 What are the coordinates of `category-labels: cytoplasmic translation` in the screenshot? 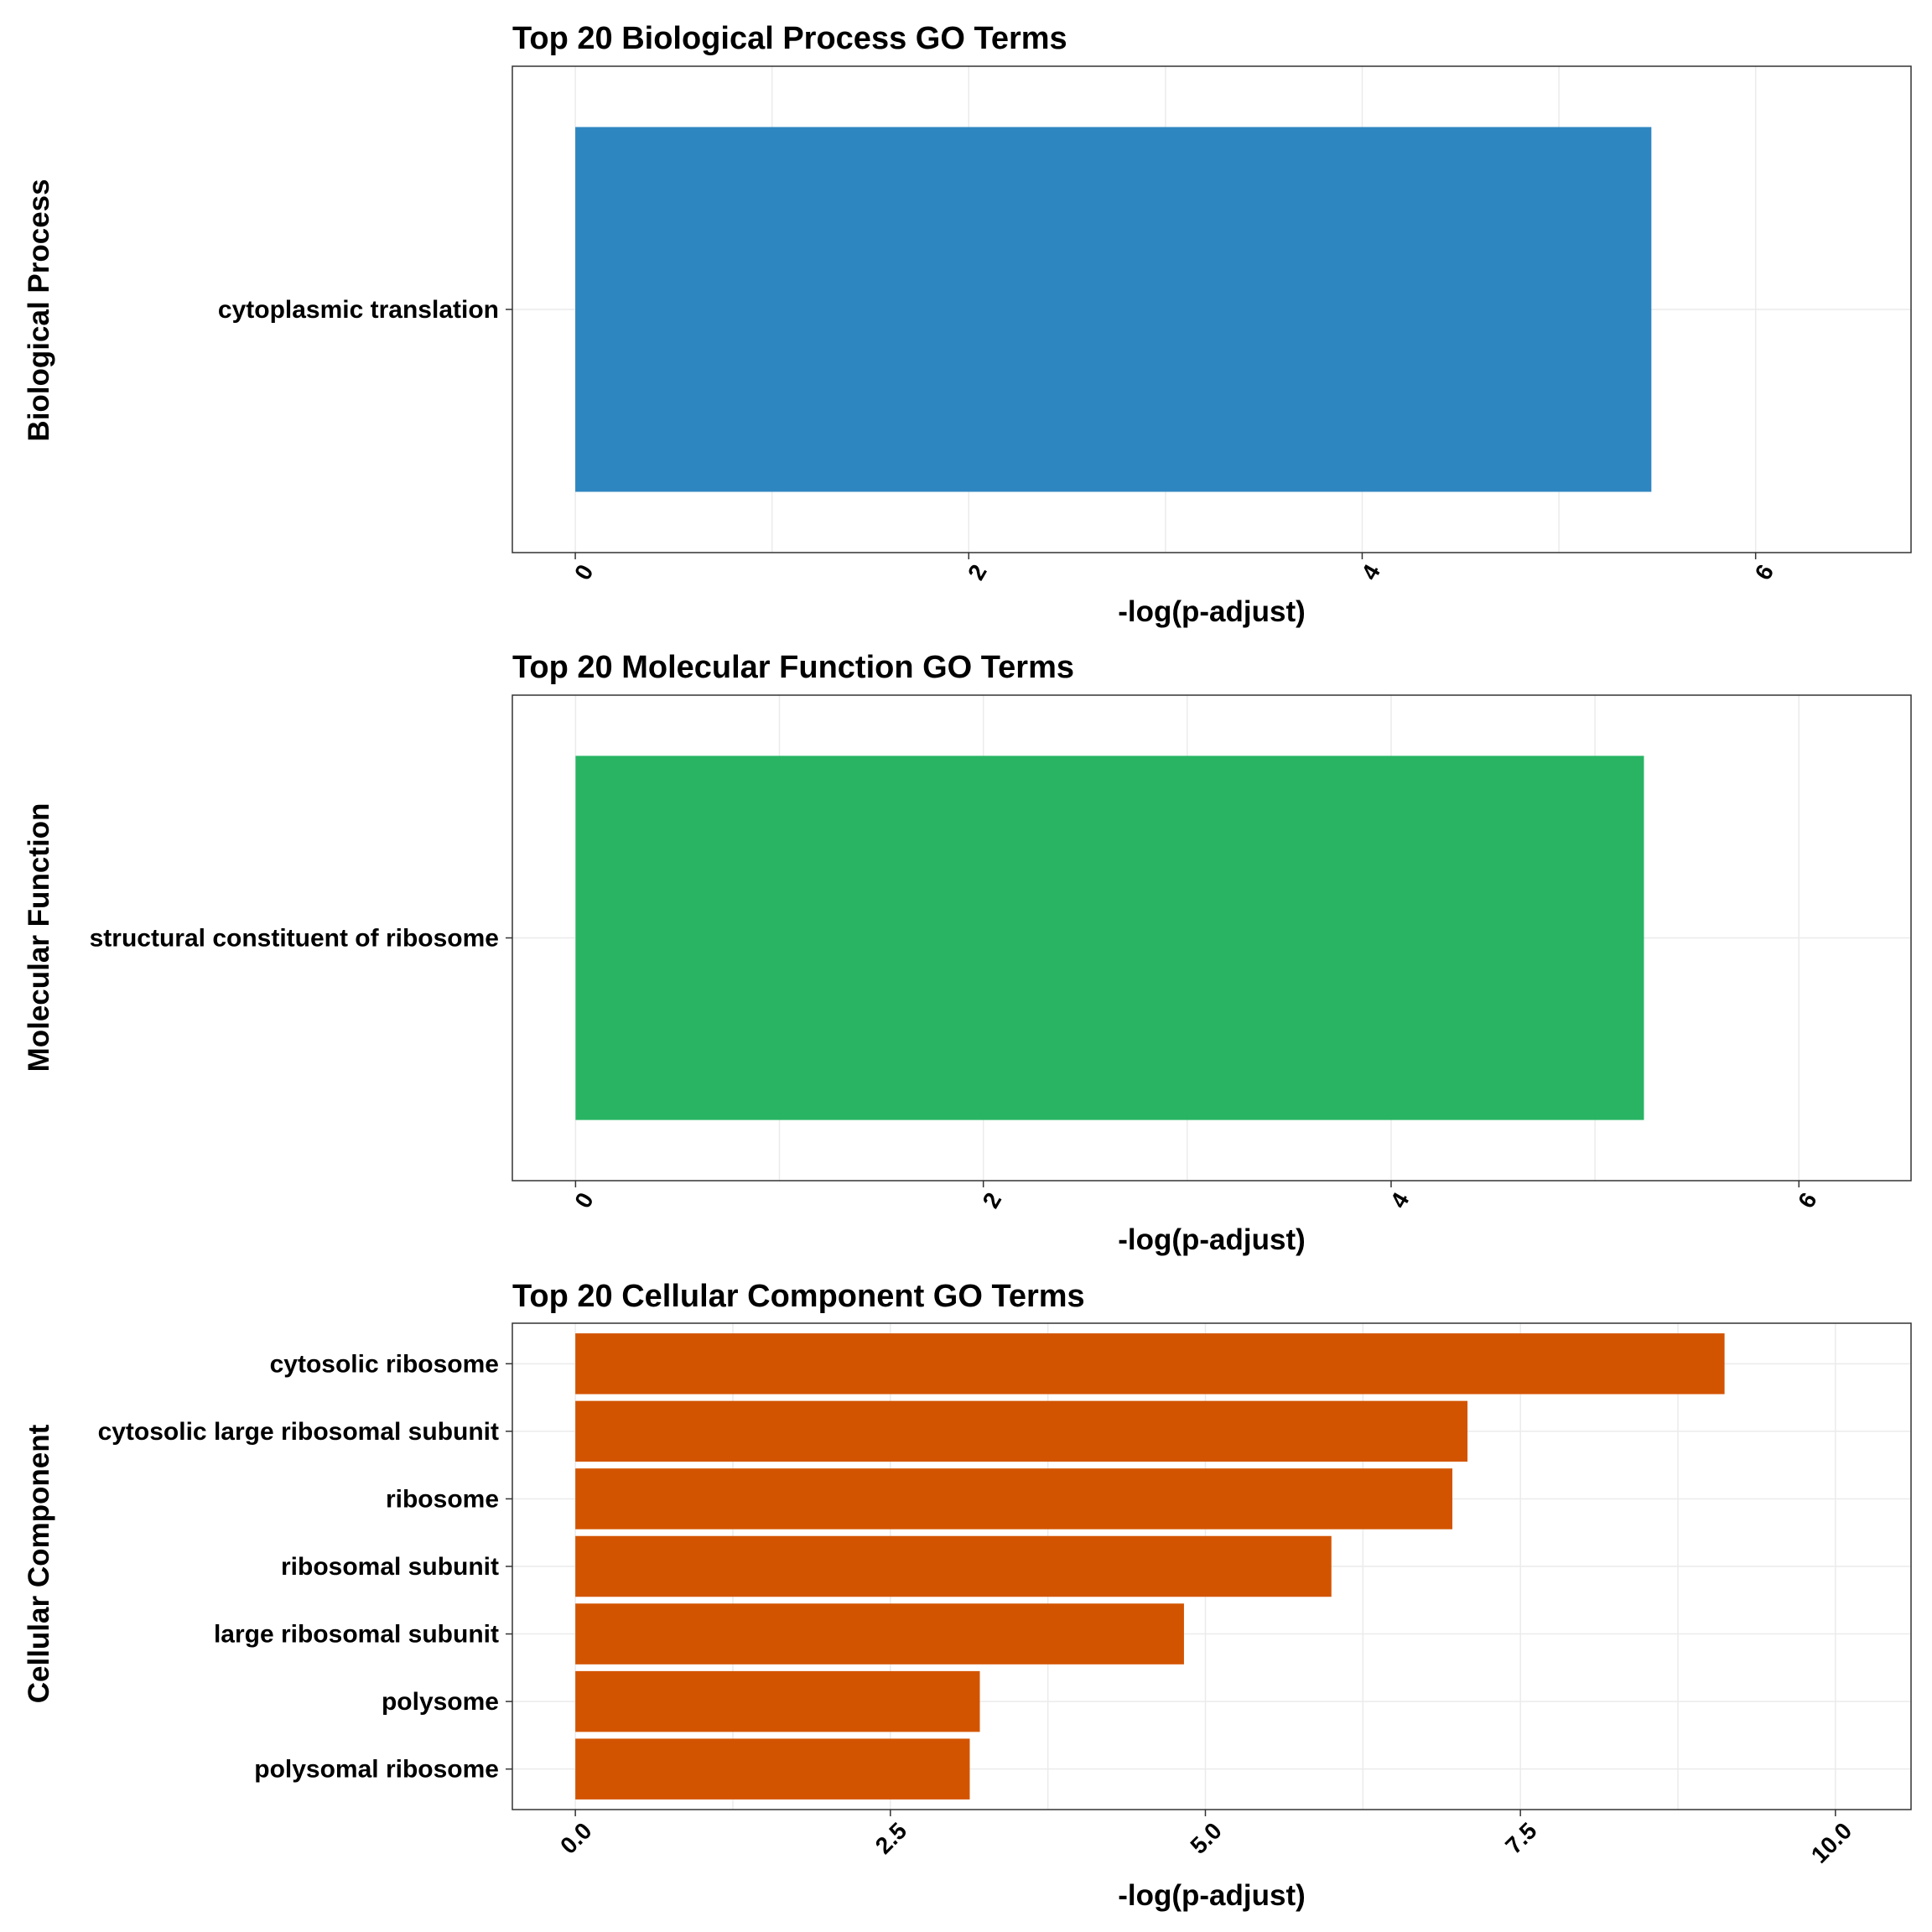 It's located at (365, 310).